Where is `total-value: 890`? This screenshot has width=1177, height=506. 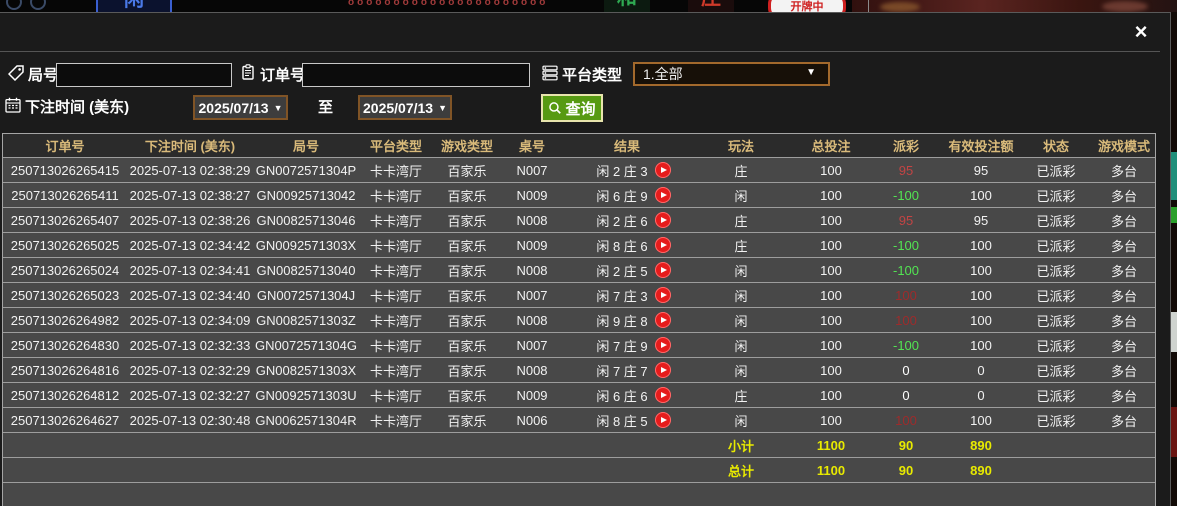
total-value: 890 is located at coordinates (981, 470).